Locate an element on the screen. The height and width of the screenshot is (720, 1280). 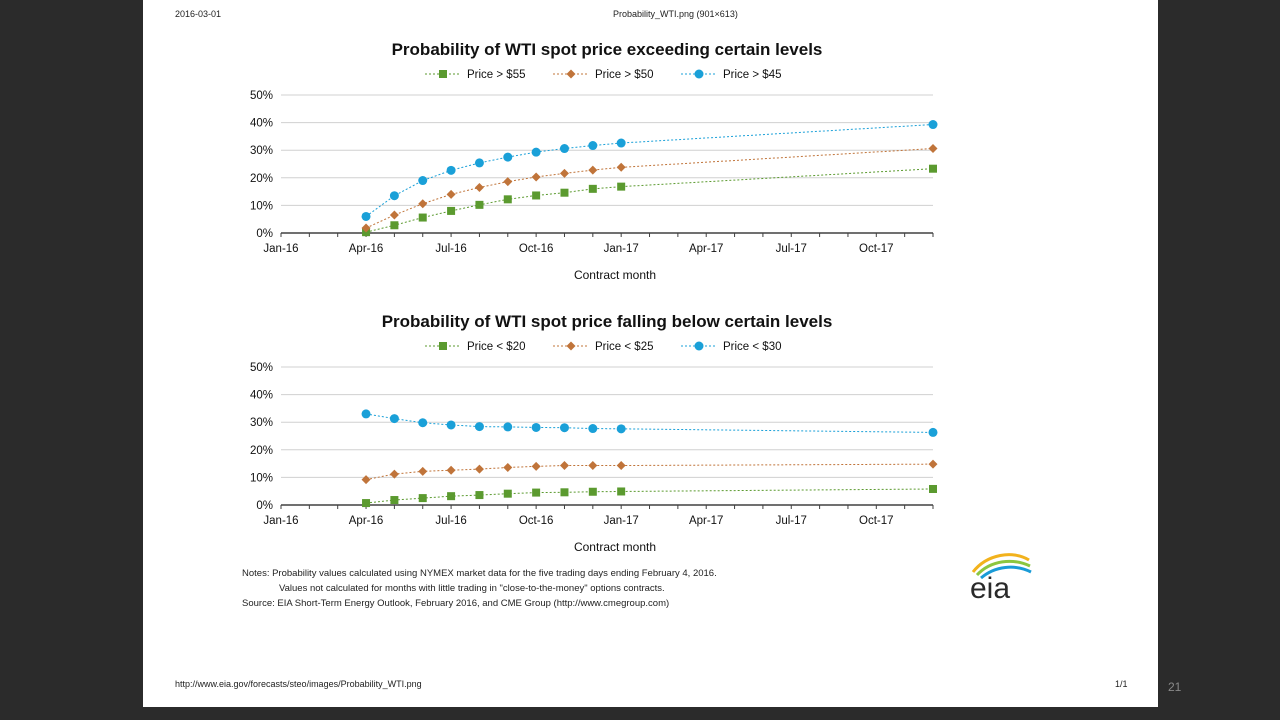
x-tick-label: Oct-16 is located at coordinates (536, 521).